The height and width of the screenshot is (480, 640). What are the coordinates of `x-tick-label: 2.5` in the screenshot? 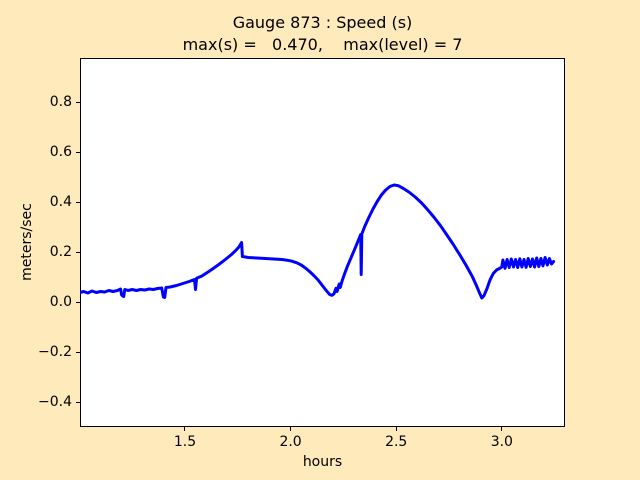 It's located at (396, 442).